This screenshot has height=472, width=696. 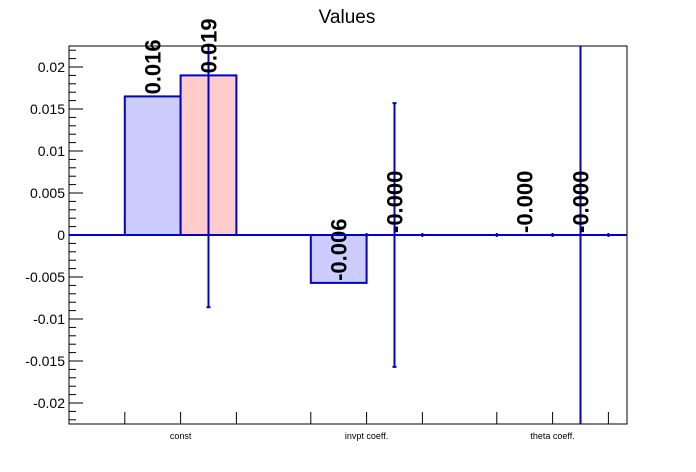 What do you see at coordinates (152, 166) in the screenshot?
I see `bar` at bounding box center [152, 166].